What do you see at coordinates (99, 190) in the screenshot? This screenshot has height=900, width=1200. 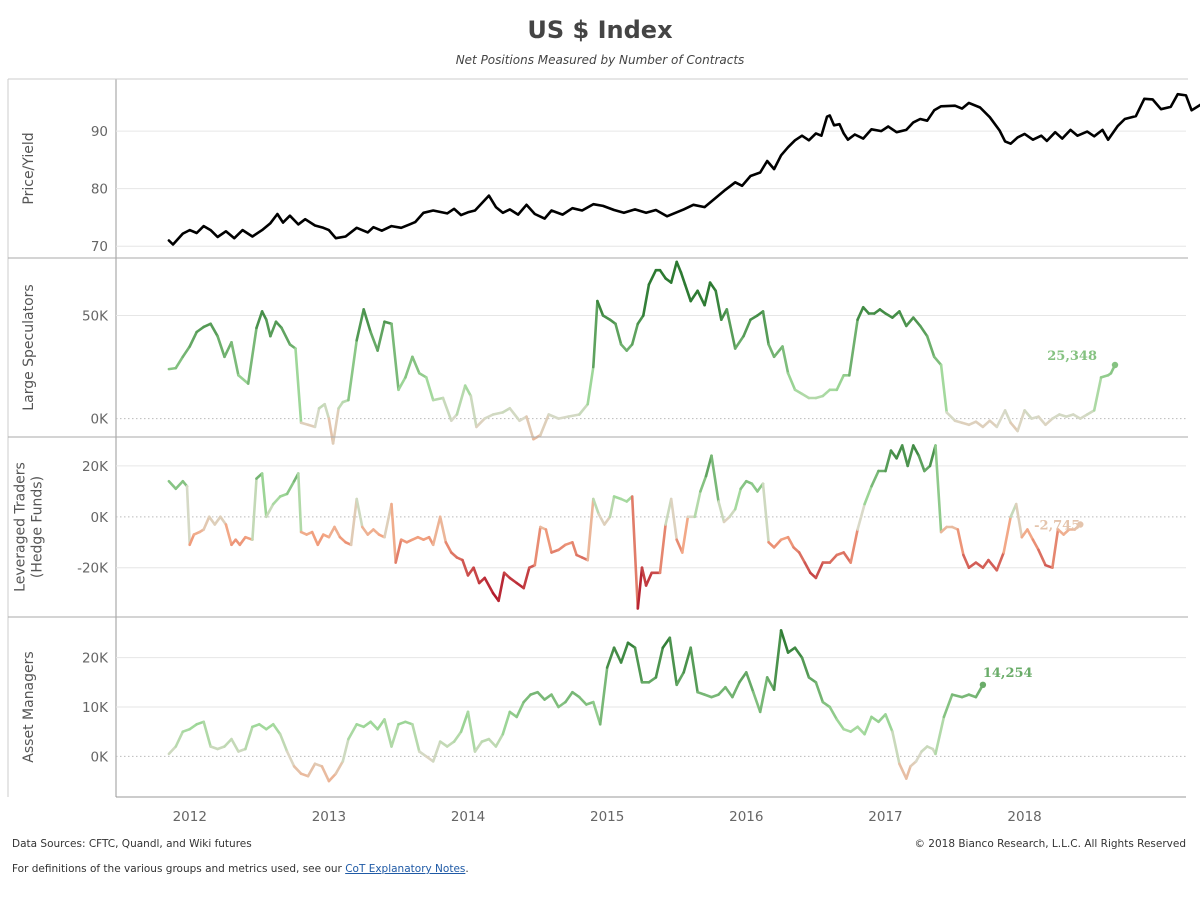 I see `y-tick-label: 80` at bounding box center [99, 190].